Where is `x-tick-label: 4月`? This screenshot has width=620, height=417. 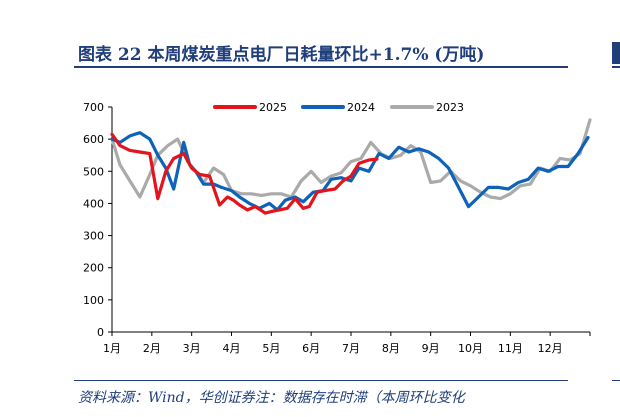
x-tick-label: 4月 is located at coordinates (232, 348).